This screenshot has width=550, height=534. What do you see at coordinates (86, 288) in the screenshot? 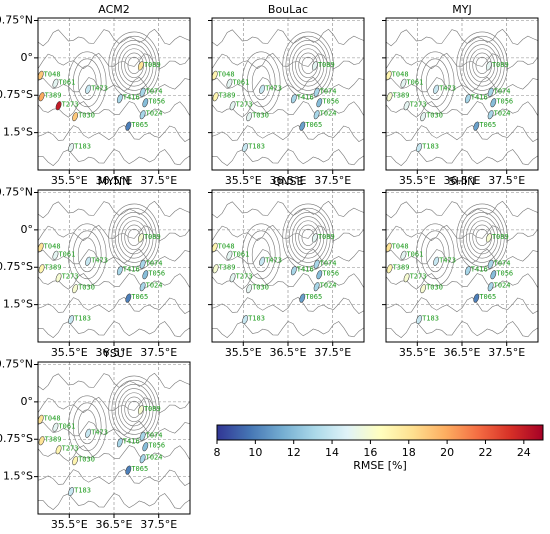
I see `station-label: T030` at bounding box center [86, 288].